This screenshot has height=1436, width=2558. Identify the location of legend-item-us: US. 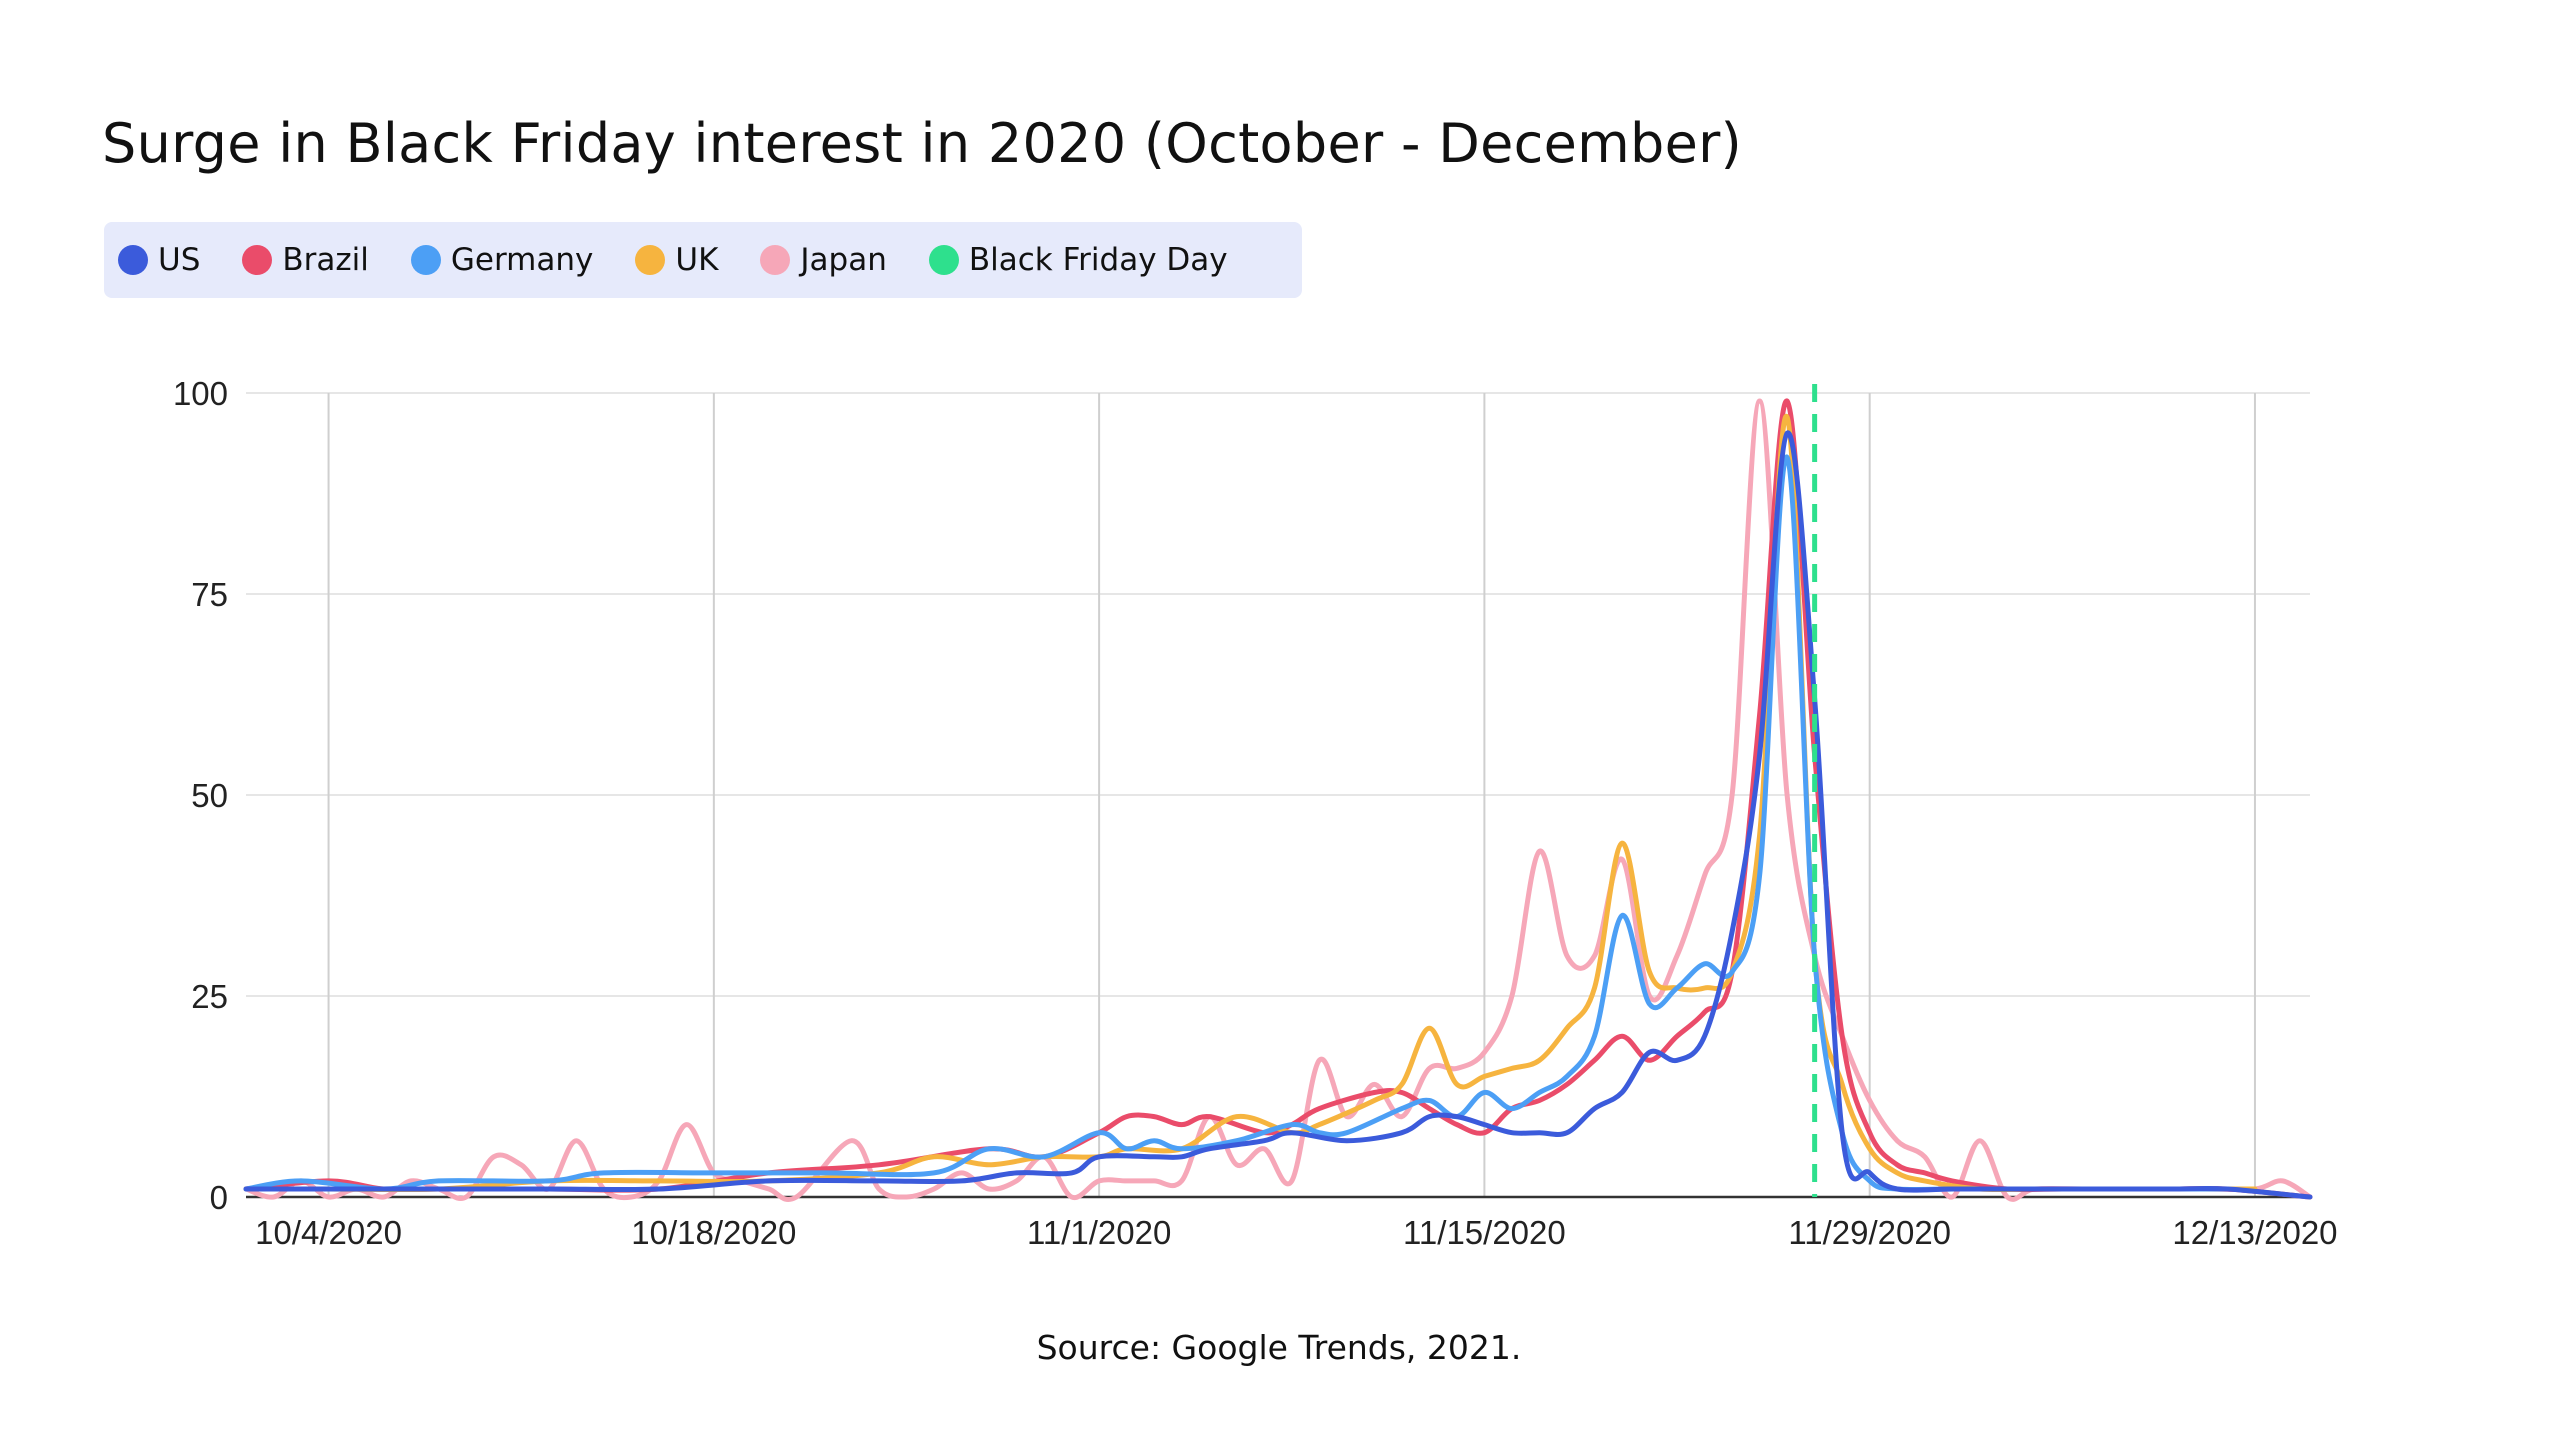
(159, 260).